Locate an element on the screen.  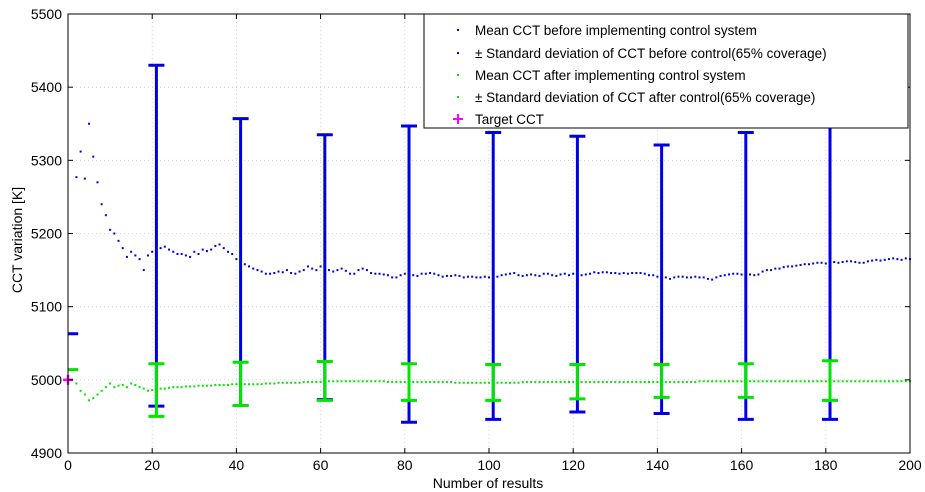
x-axis-label: Number of results is located at coordinates (488, 483).